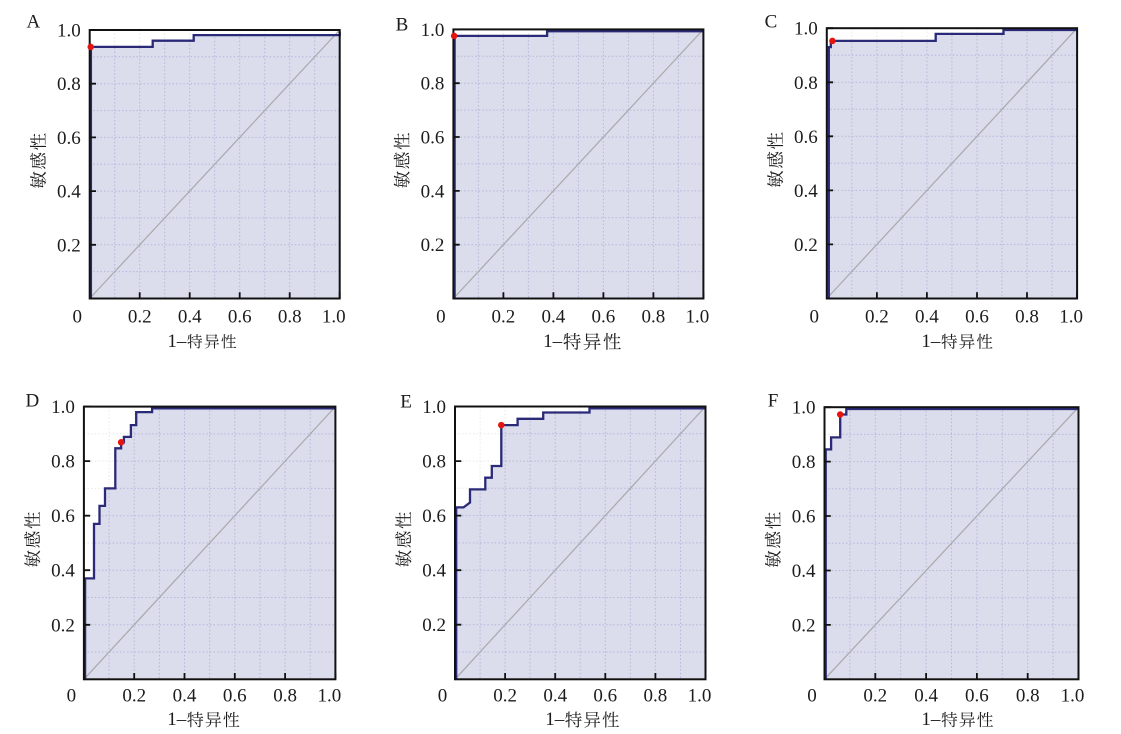 The width and height of the screenshot is (1121, 734). What do you see at coordinates (33, 401) in the screenshot?
I see `svg-text: D` at bounding box center [33, 401].